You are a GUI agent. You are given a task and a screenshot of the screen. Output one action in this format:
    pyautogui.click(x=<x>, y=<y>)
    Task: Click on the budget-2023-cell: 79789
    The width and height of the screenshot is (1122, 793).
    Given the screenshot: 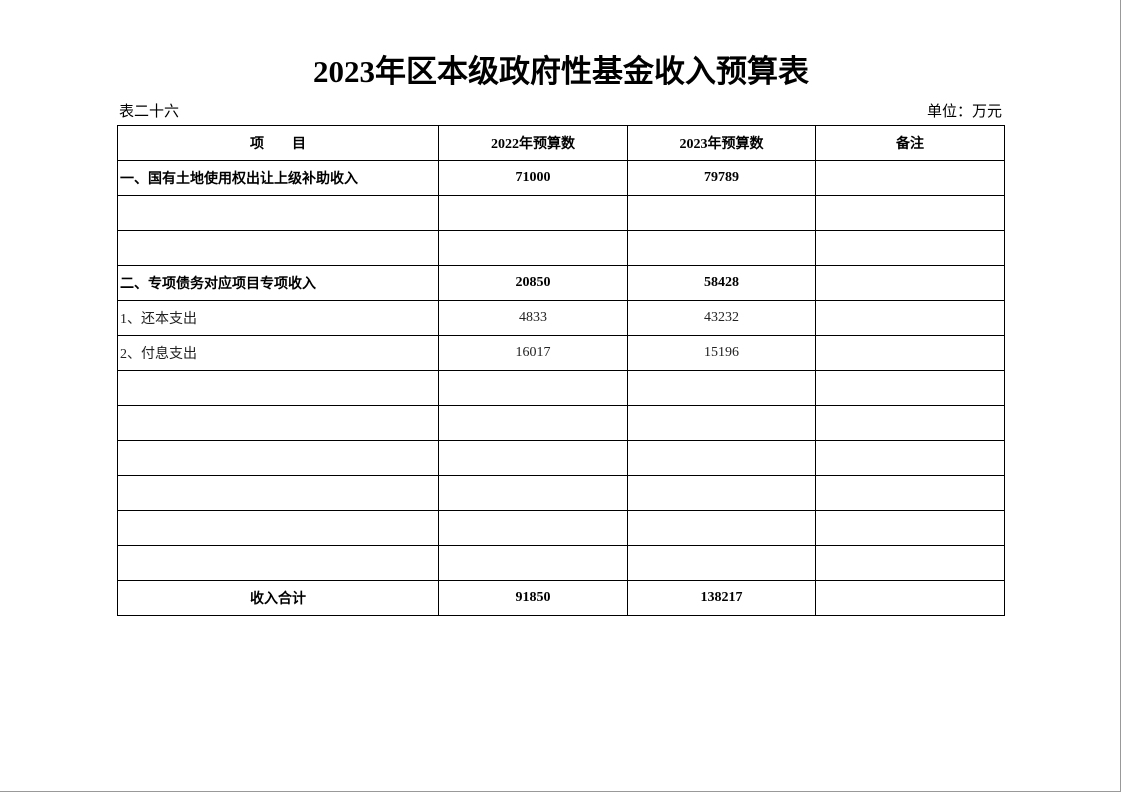 What is the action you would take?
    pyautogui.click(x=721, y=178)
    